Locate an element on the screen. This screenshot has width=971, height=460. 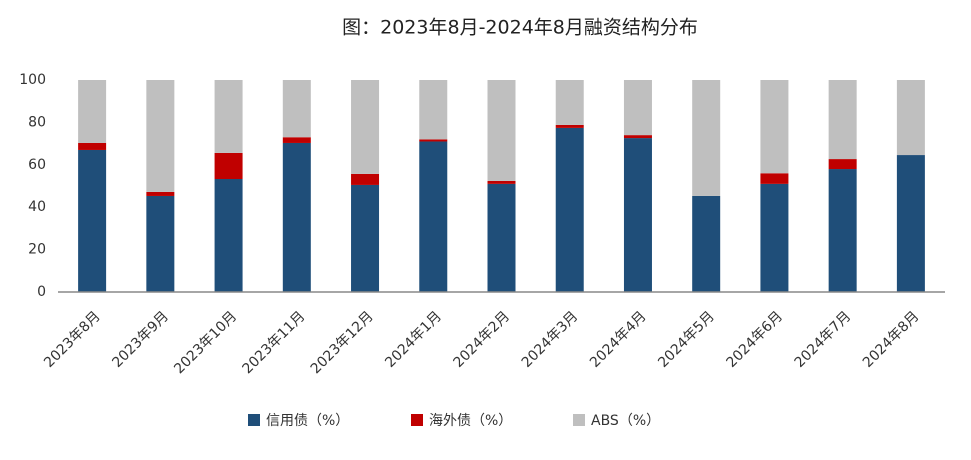
x-tick-label: 2024年3月 is located at coordinates (550, 339).